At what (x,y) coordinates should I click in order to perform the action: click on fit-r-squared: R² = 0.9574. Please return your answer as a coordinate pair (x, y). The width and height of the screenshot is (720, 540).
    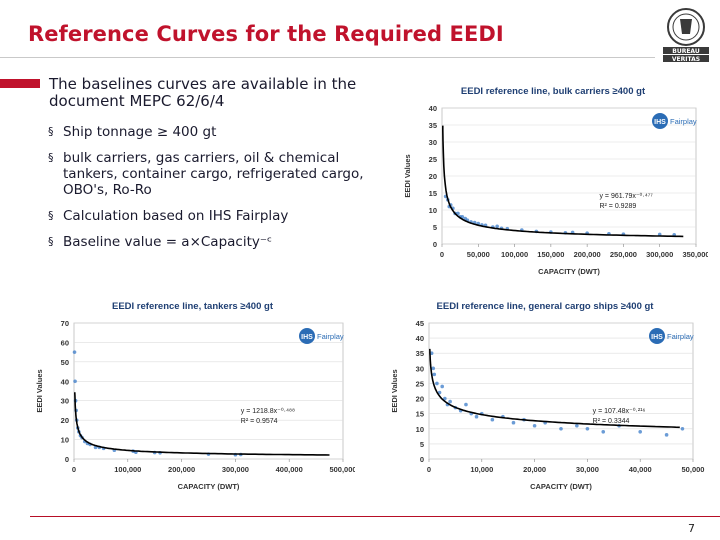
    Looking at the image, I should click on (259, 421).